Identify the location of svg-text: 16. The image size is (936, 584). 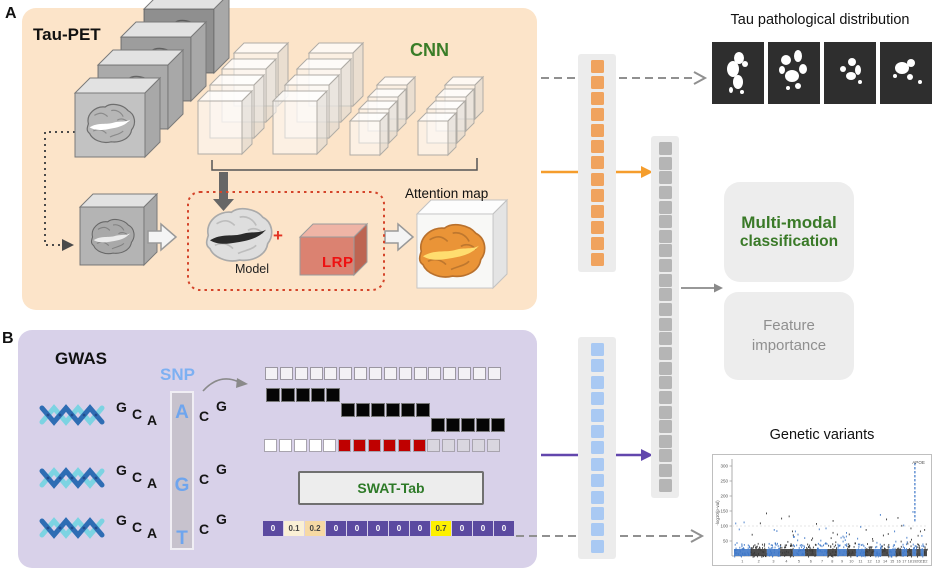
(898, 562).